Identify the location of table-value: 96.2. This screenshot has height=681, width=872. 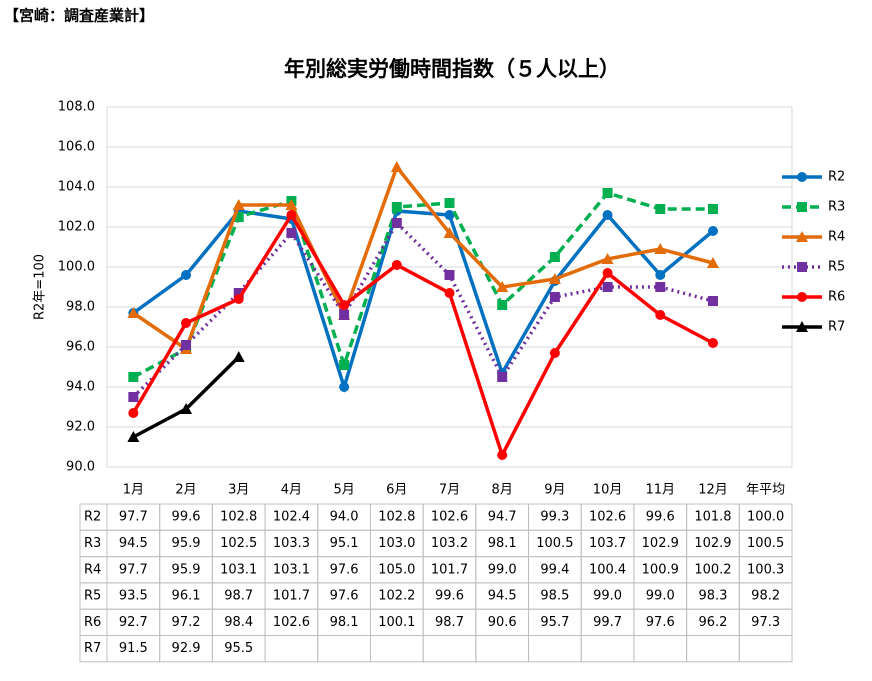
(712, 622).